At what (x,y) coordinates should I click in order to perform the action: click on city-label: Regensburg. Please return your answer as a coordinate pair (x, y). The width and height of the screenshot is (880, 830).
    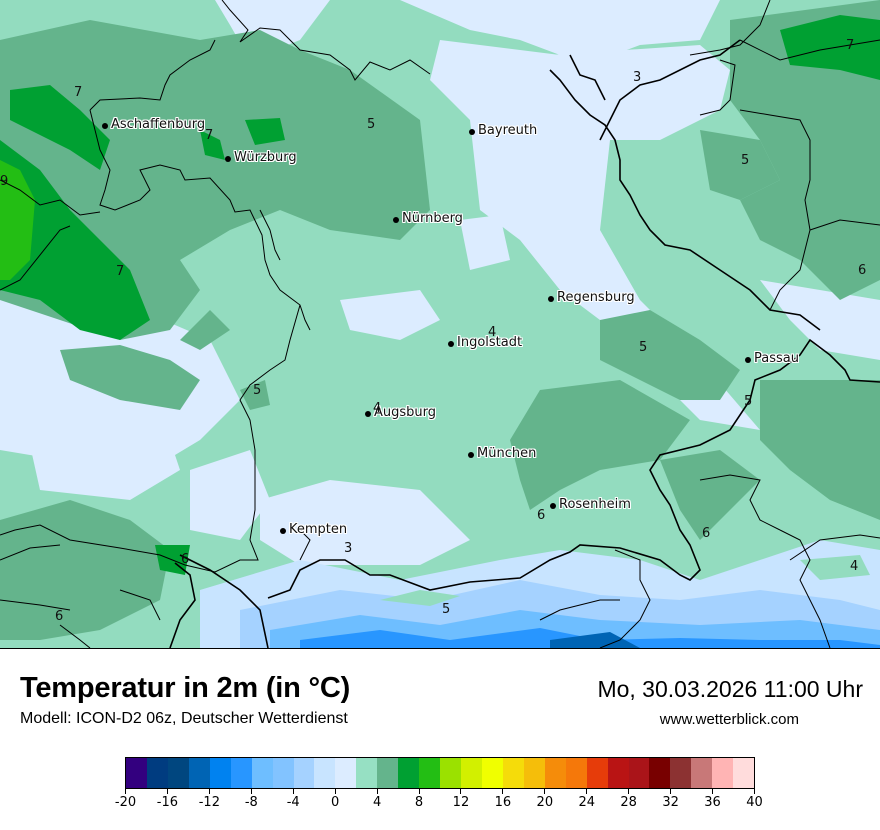
    Looking at the image, I should click on (596, 297).